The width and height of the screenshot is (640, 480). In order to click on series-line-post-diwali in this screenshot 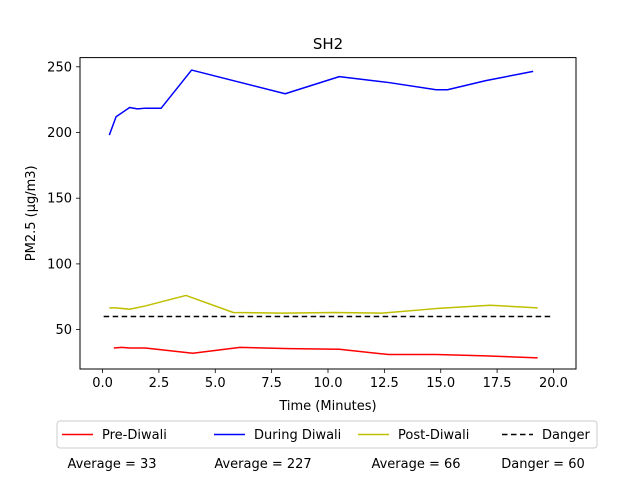, I will do `click(323, 304)`.